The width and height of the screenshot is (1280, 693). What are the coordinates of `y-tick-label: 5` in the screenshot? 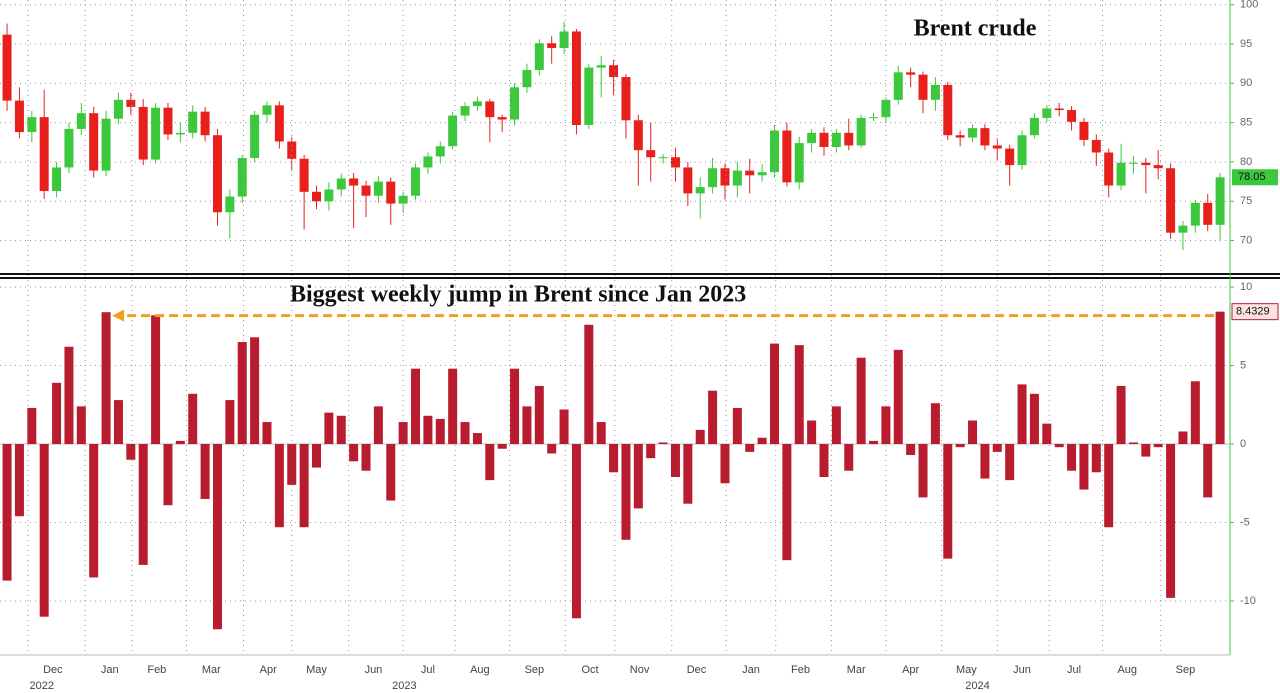 It's located at (1243, 365).